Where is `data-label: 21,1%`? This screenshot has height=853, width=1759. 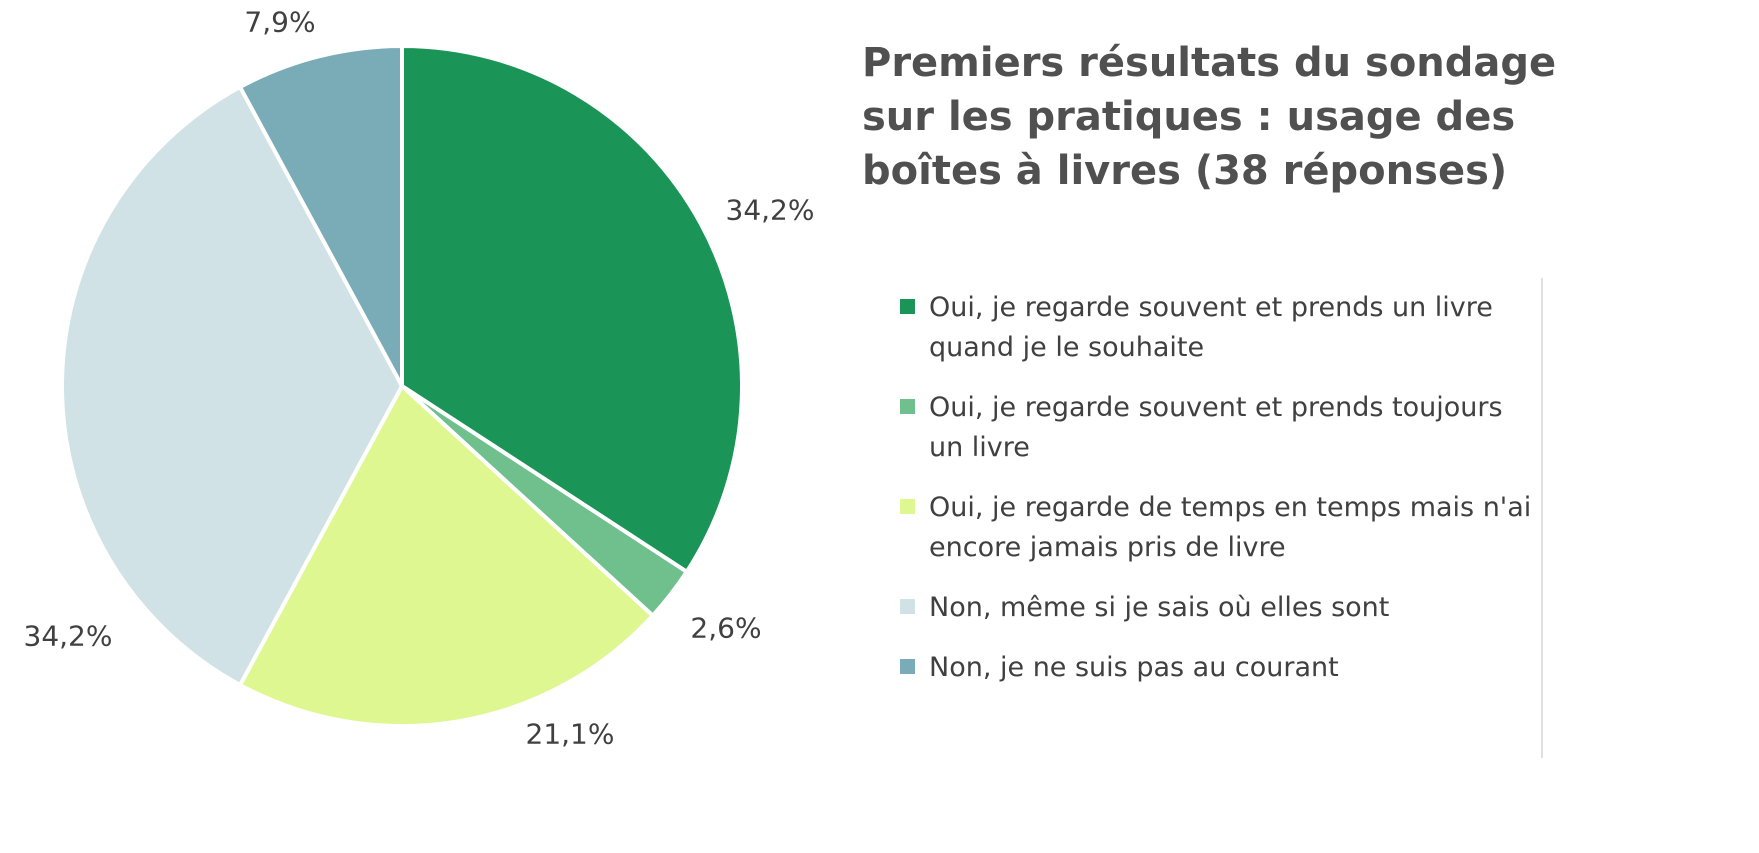
data-label: 21,1% is located at coordinates (570, 734).